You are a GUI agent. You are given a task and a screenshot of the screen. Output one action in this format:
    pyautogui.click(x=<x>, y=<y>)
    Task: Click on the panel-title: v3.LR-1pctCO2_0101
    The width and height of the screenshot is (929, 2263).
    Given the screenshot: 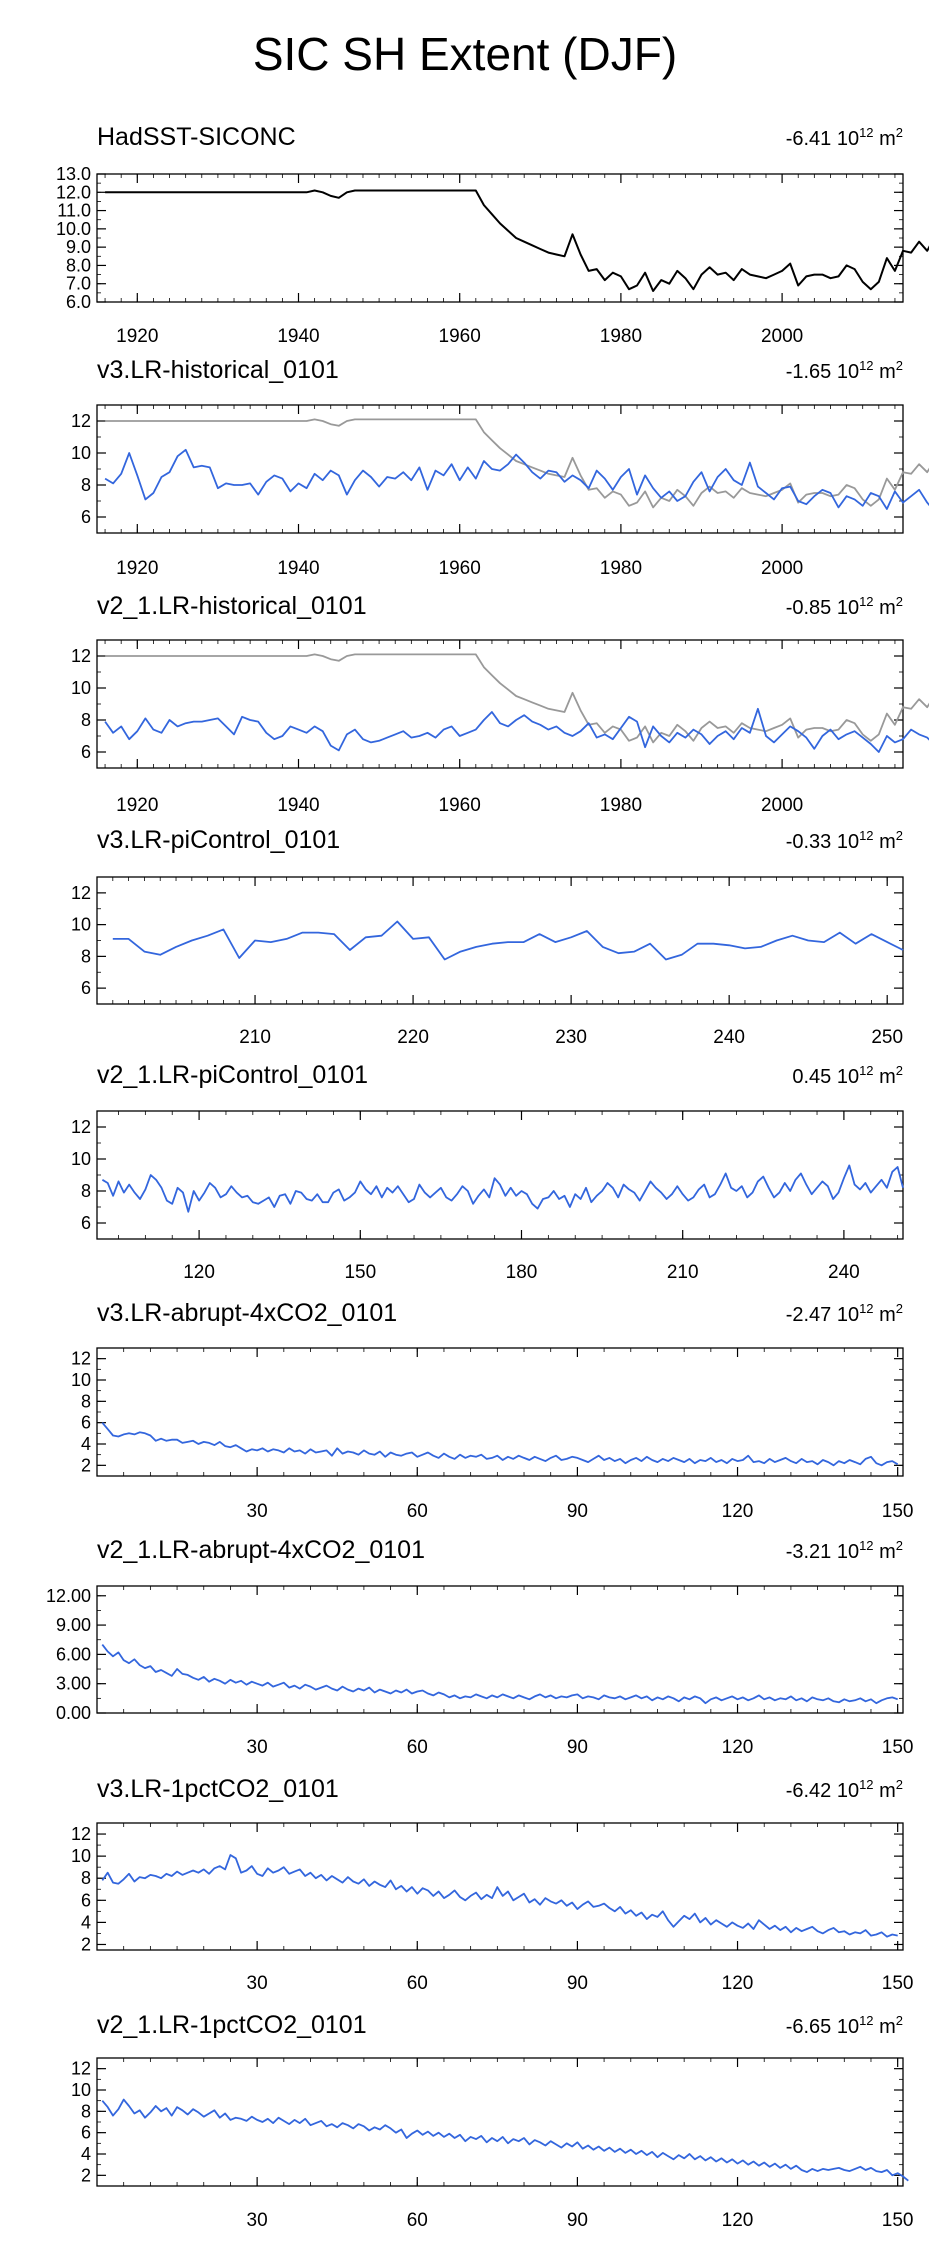 What is the action you would take?
    pyautogui.click(x=218, y=1789)
    